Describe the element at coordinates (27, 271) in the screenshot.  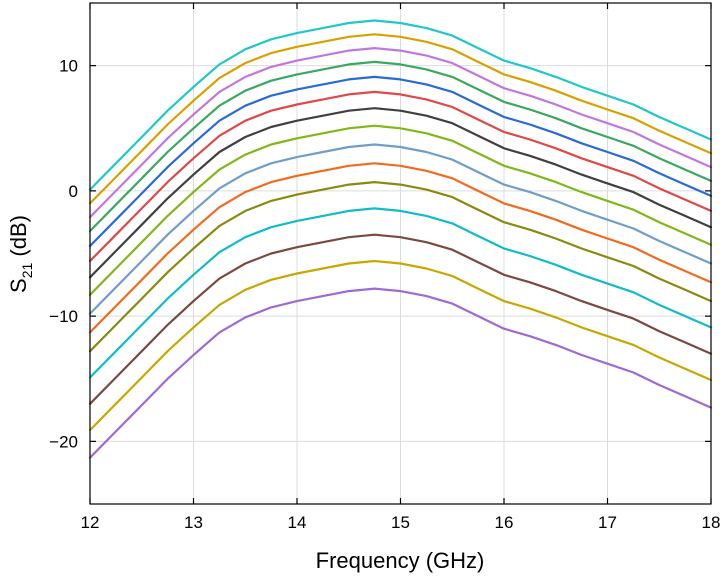
I see `y-axis-title-sub: 21` at that location.